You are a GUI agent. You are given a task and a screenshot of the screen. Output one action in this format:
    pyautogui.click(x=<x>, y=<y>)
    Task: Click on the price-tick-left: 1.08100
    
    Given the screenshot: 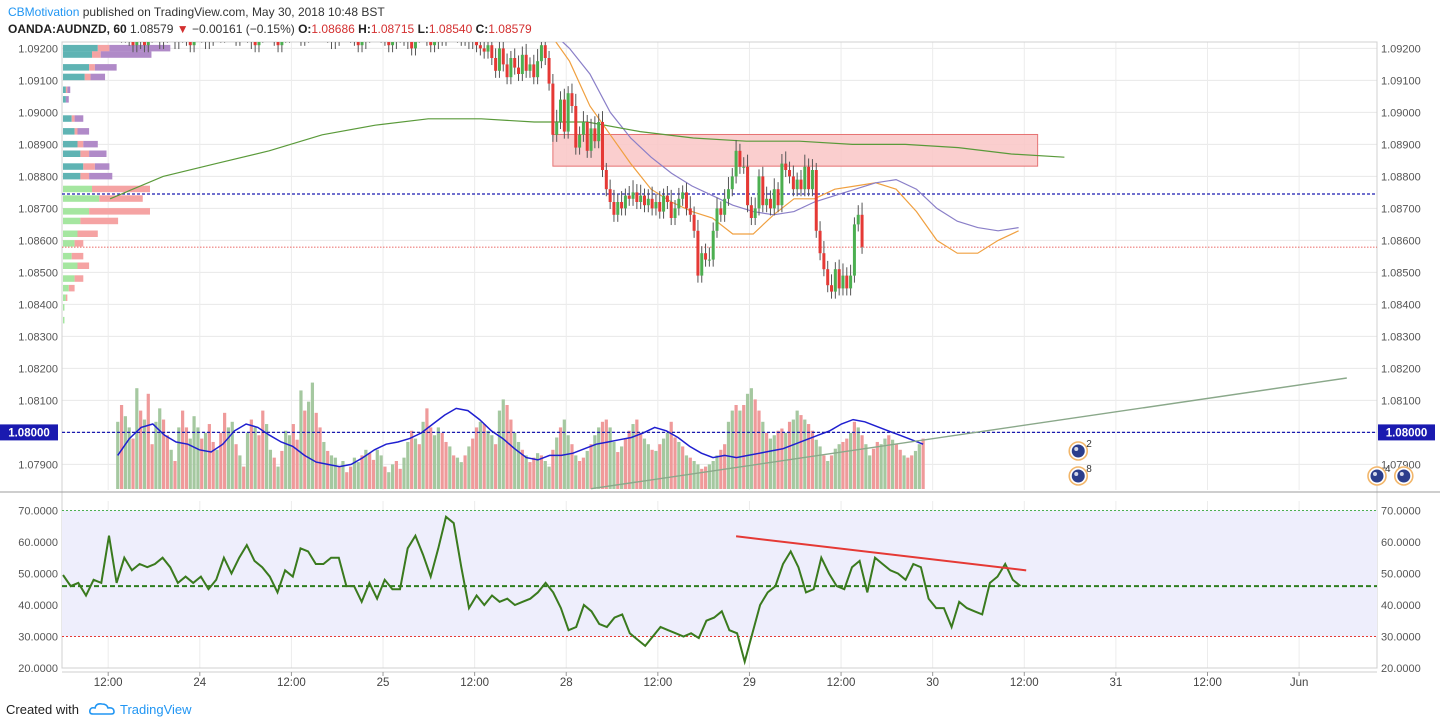 What is the action you would take?
    pyautogui.click(x=38, y=401)
    